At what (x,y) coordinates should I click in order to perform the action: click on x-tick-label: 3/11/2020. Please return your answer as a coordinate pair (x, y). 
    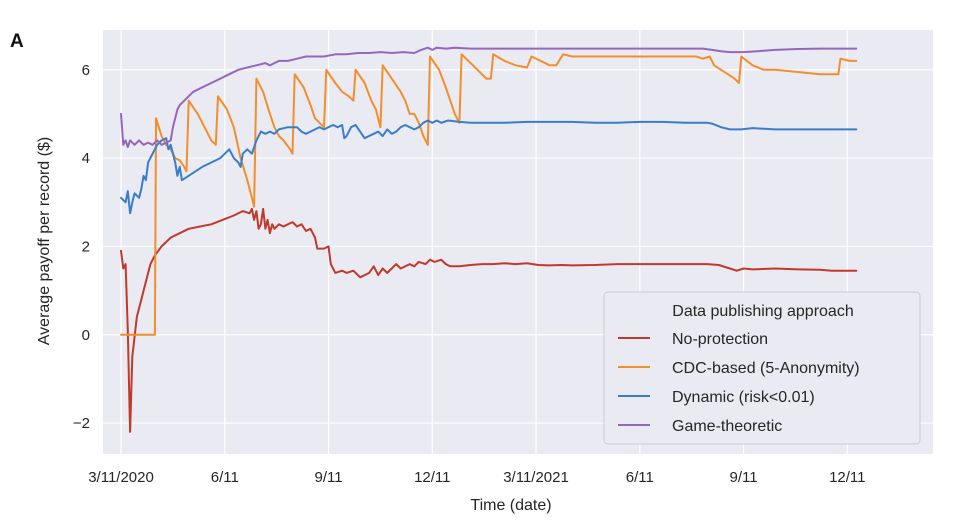
    Looking at the image, I should click on (121, 477).